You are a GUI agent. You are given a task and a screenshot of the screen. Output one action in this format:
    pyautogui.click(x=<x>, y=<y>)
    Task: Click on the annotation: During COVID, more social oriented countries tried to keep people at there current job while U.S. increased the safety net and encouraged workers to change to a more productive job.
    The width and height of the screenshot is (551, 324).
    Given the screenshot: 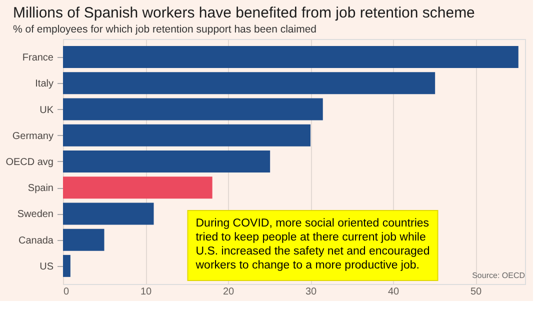 What is the action you would take?
    pyautogui.click(x=312, y=245)
    